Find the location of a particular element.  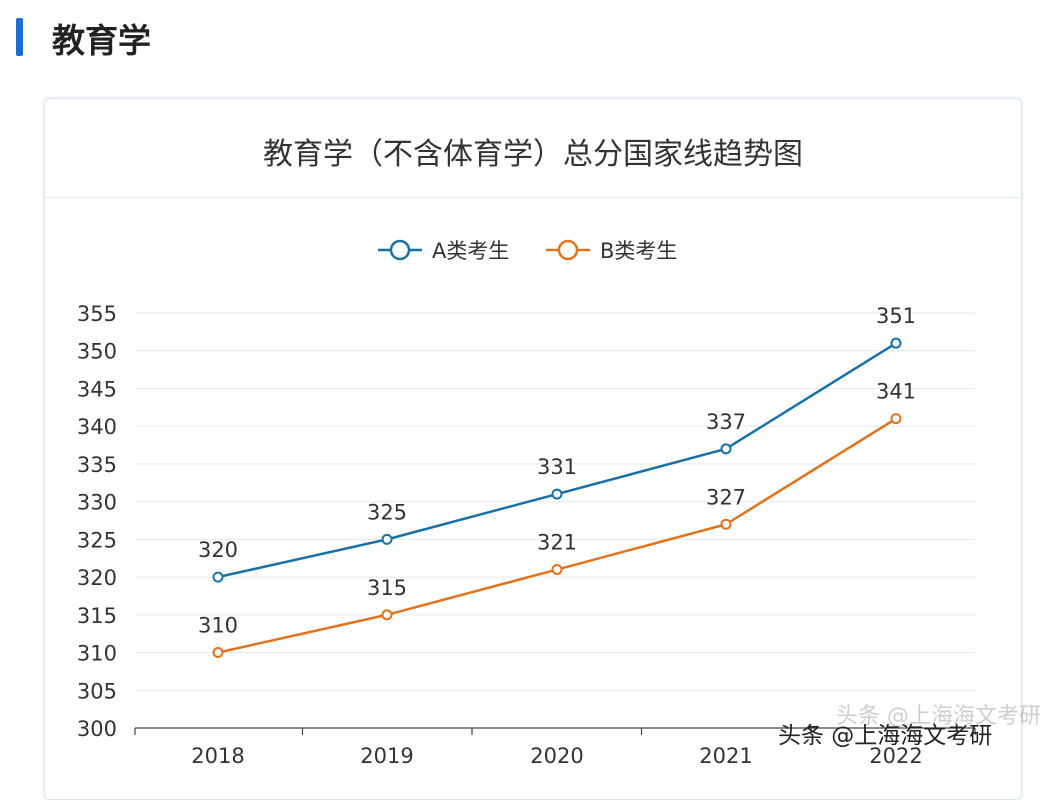

data-label: 337 is located at coordinates (726, 422).